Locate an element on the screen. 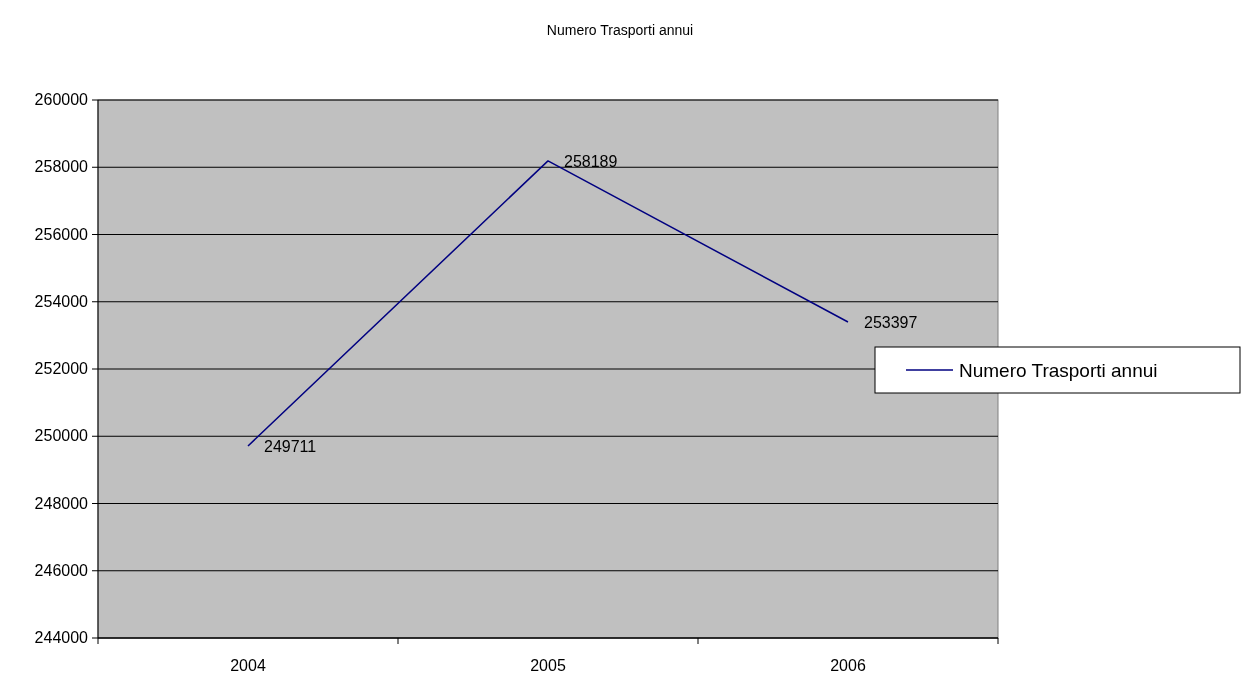 Image resolution: width=1242 pixels, height=679 pixels. y-tick-label: 248000 is located at coordinates (61, 503).